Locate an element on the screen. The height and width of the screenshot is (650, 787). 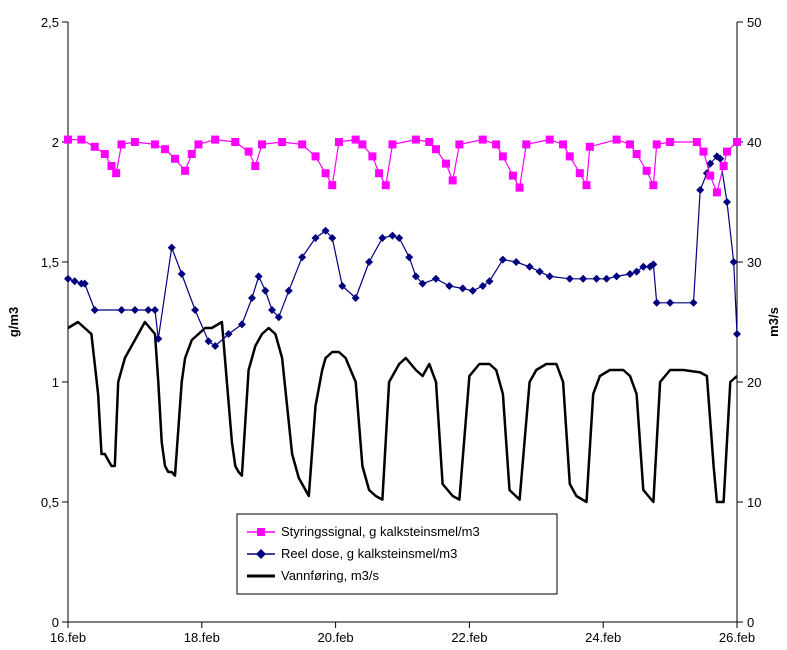
right-y-ticks: 0 10 20 30 40 50 is located at coordinates (749, 322).